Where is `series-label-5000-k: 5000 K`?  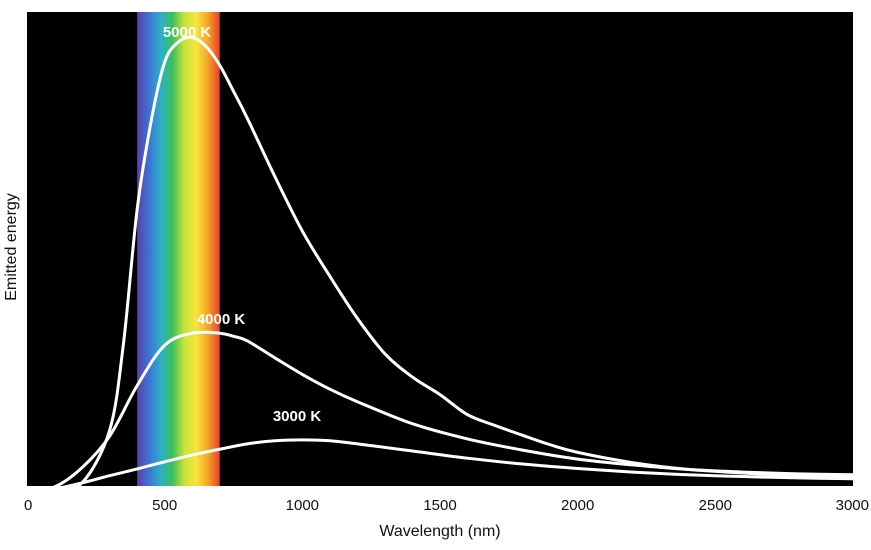 series-label-5000-k: 5000 K is located at coordinates (187, 32).